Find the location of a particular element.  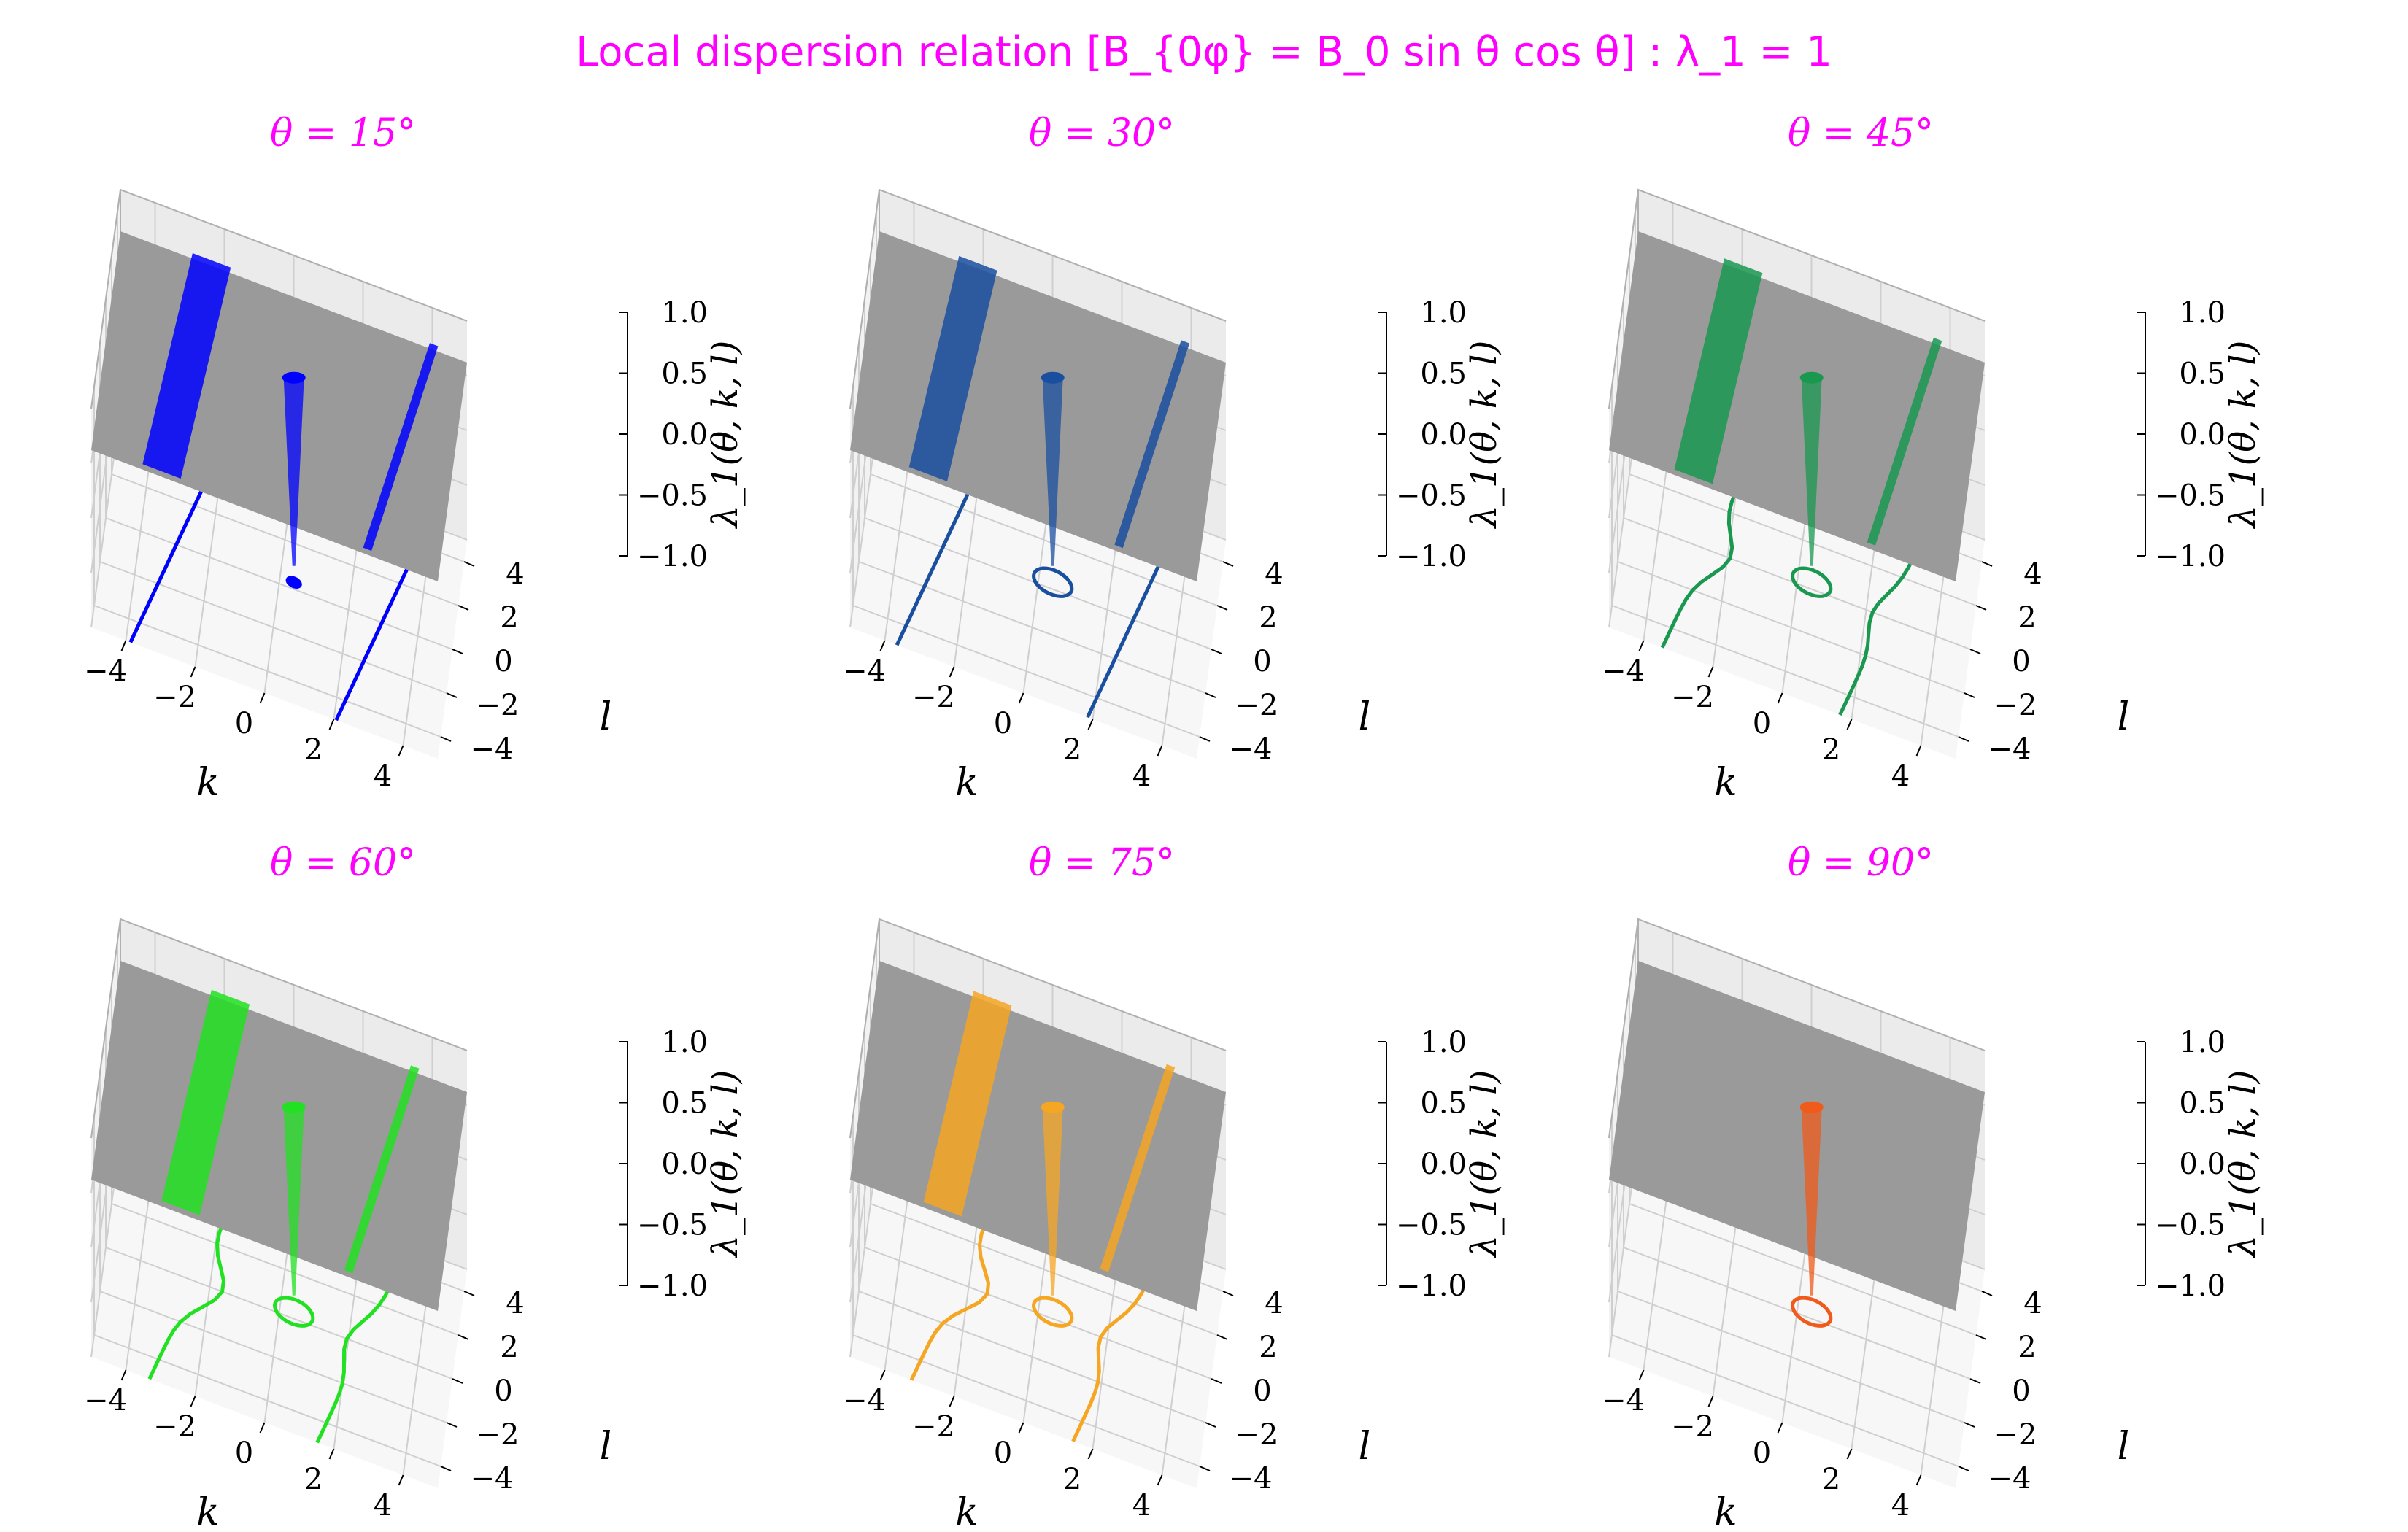

panel-title: θ = 60° is located at coordinates (343, 863).